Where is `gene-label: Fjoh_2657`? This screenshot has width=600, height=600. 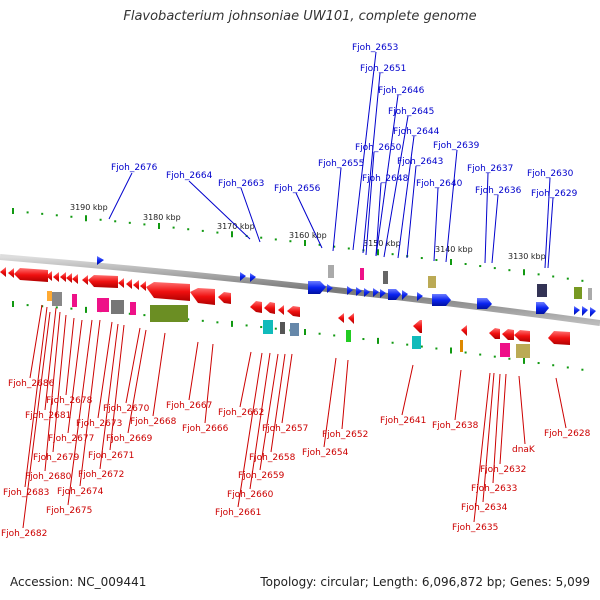
gene-label: Fjoh_2657 is located at coordinates (285, 429).